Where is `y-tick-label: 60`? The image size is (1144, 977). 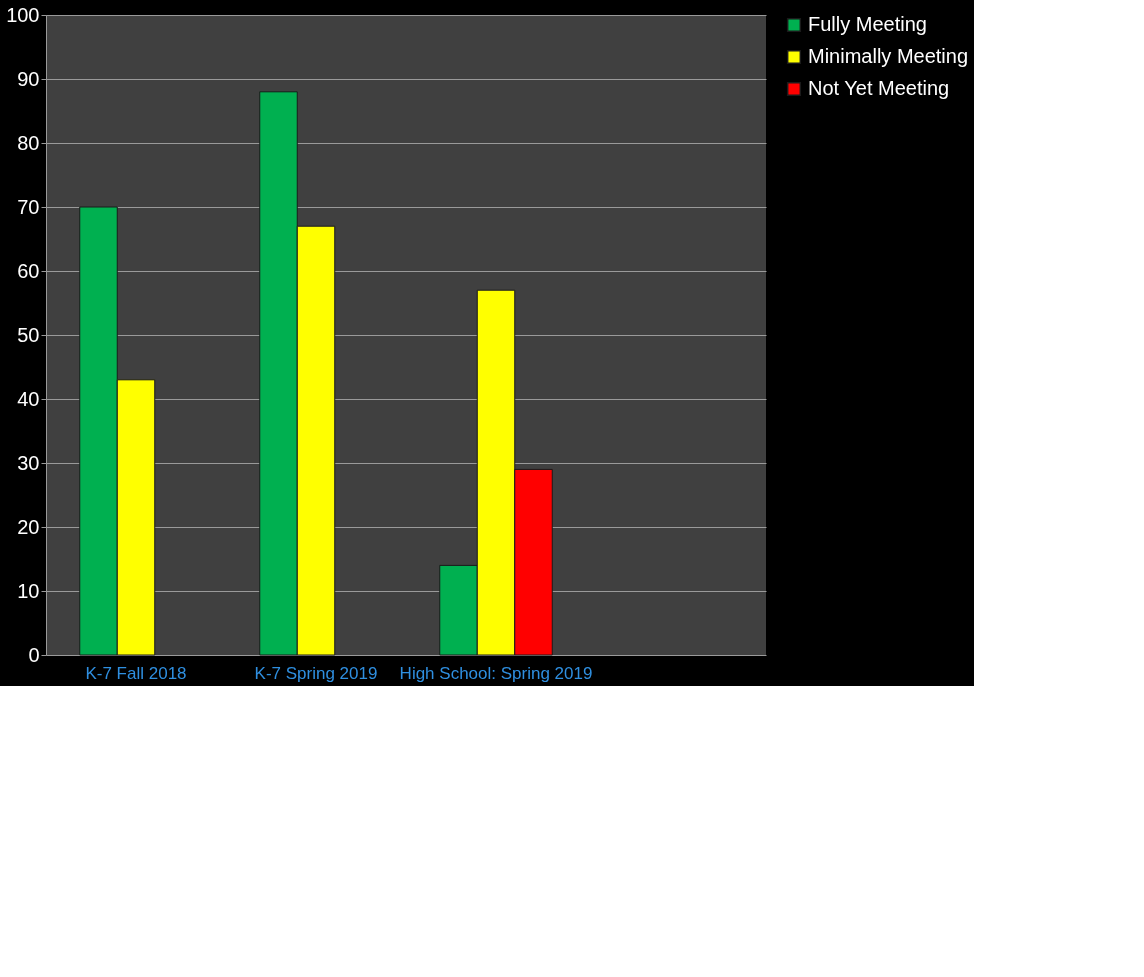 y-tick-label: 60 is located at coordinates (28, 270).